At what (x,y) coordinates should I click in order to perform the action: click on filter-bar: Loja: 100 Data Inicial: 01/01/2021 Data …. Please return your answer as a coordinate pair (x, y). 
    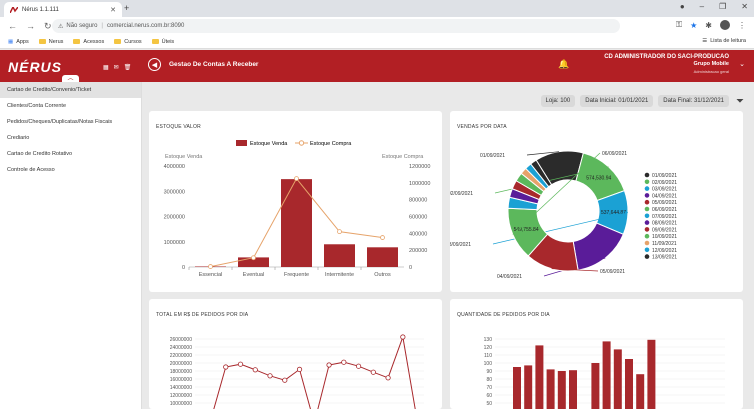
    Looking at the image, I should click on (642, 101).